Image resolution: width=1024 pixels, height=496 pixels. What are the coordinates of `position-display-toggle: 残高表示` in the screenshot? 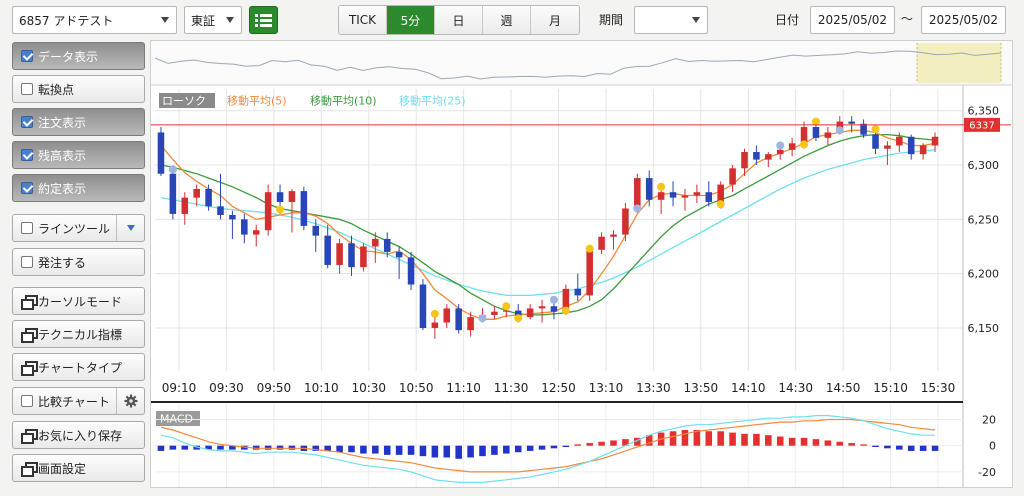 It's located at (78, 155).